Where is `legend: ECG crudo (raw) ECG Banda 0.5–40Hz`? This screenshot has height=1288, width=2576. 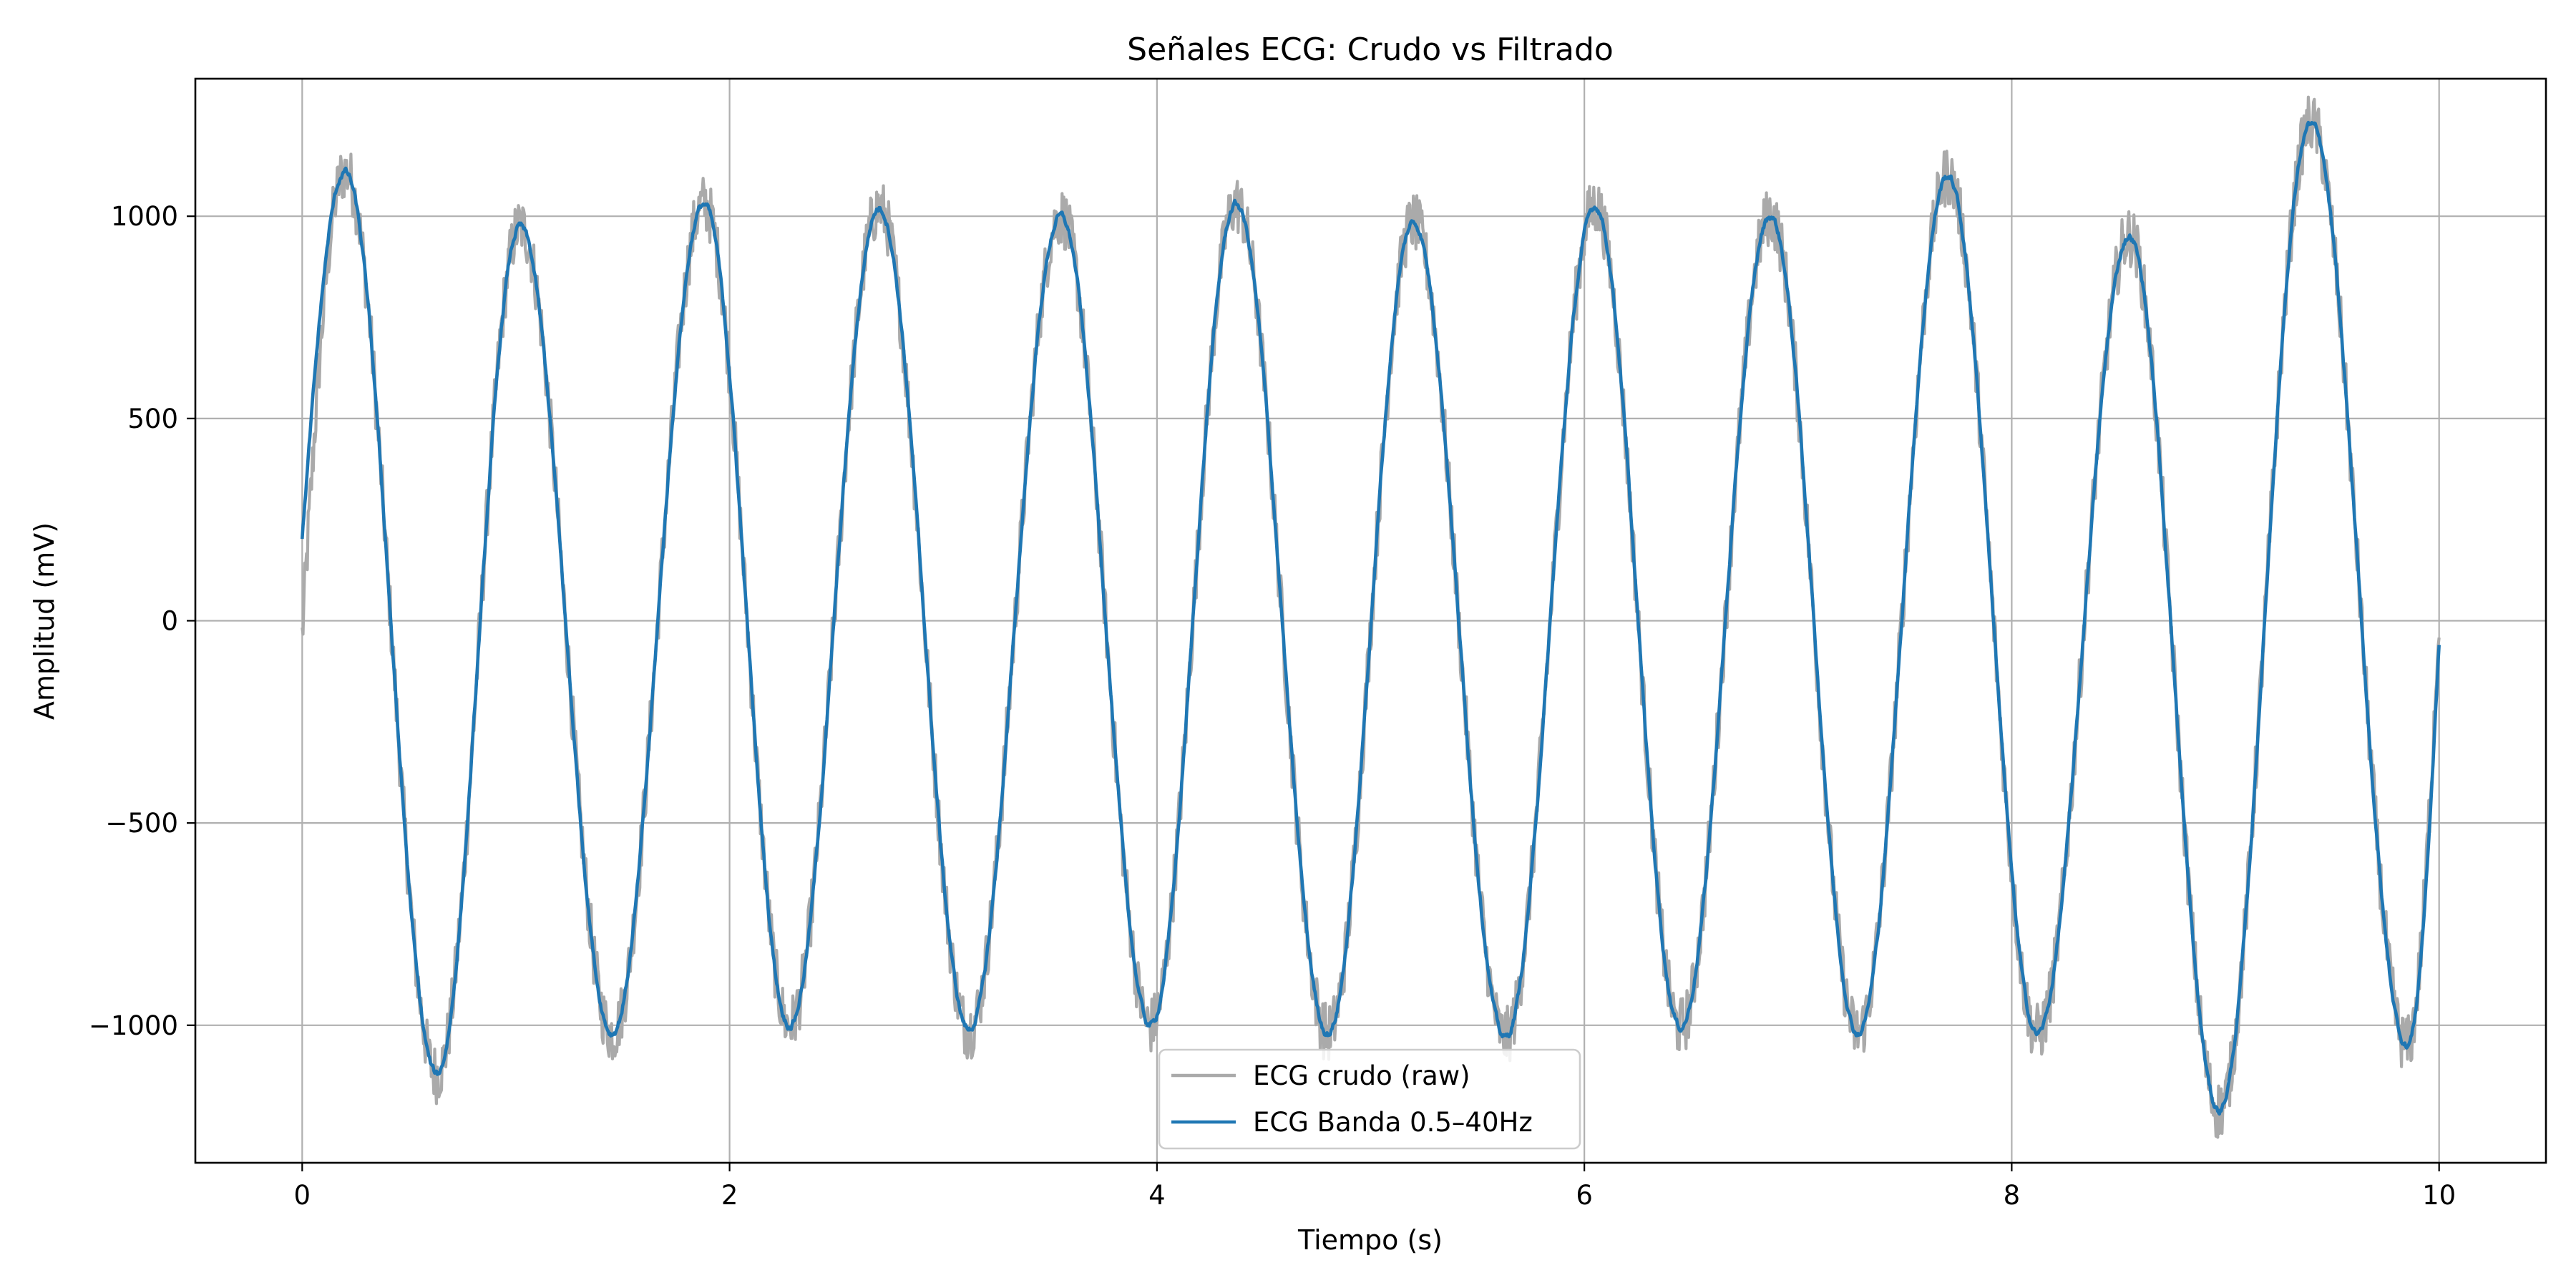 legend: ECG crudo (raw) ECG Banda 0.5–40Hz is located at coordinates (1369, 1099).